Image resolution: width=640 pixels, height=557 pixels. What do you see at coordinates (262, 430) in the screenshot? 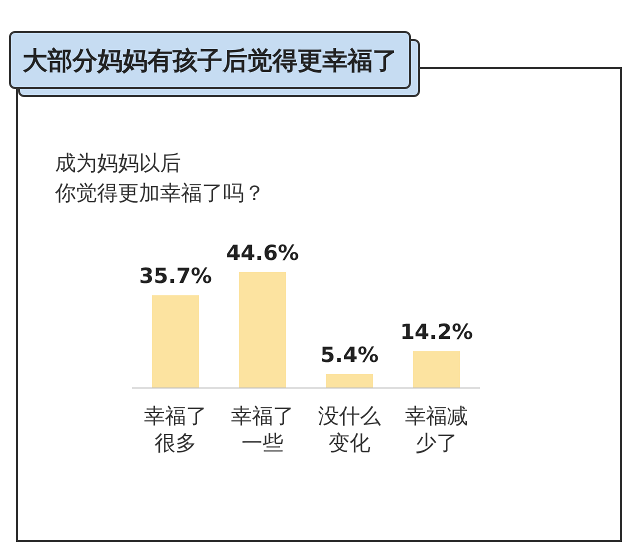
I see `x-tick-label: 幸福了一些` at bounding box center [262, 430].